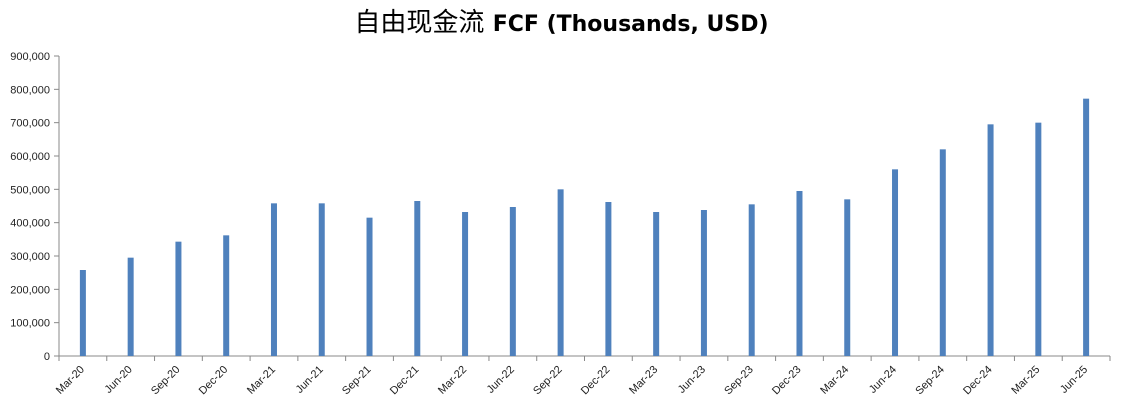 Image resolution: width=1123 pixels, height=411 pixels. Describe the element at coordinates (787, 381) in the screenshot. I see `x-tick-label: Dec-23` at that location.